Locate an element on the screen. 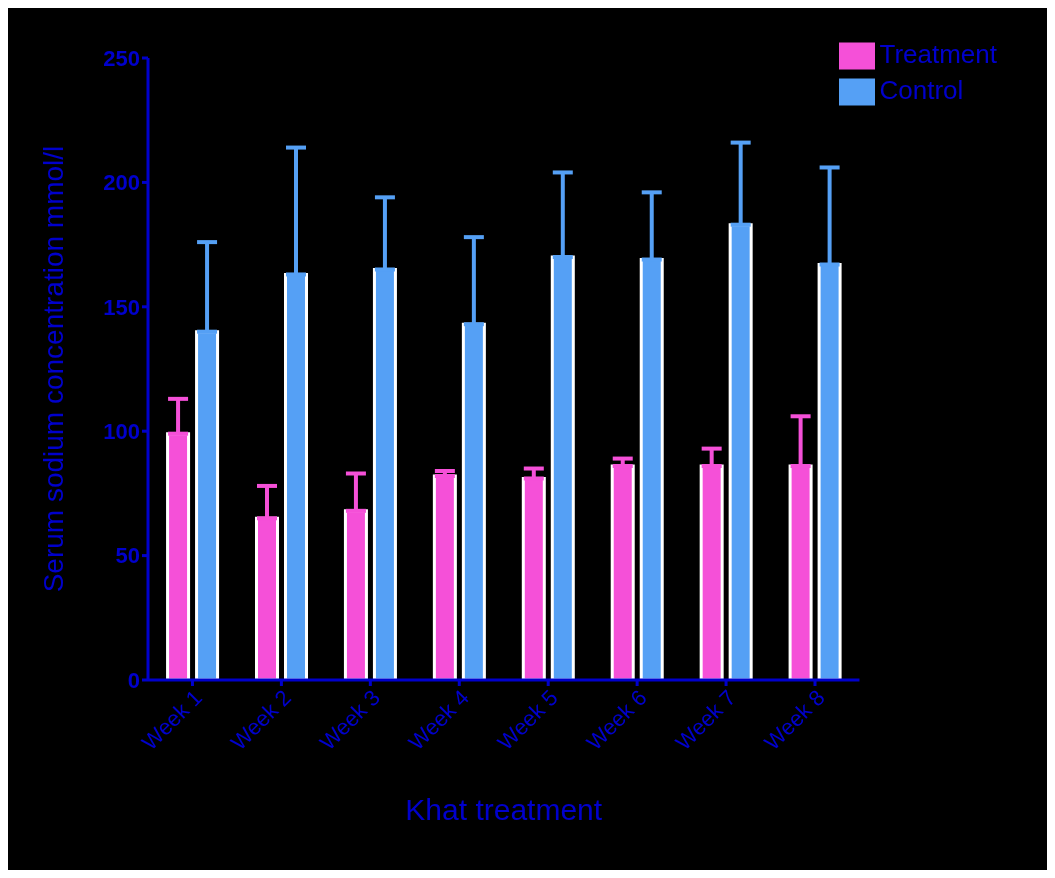  x-axis-title: Khat treatment is located at coordinates (504, 809).